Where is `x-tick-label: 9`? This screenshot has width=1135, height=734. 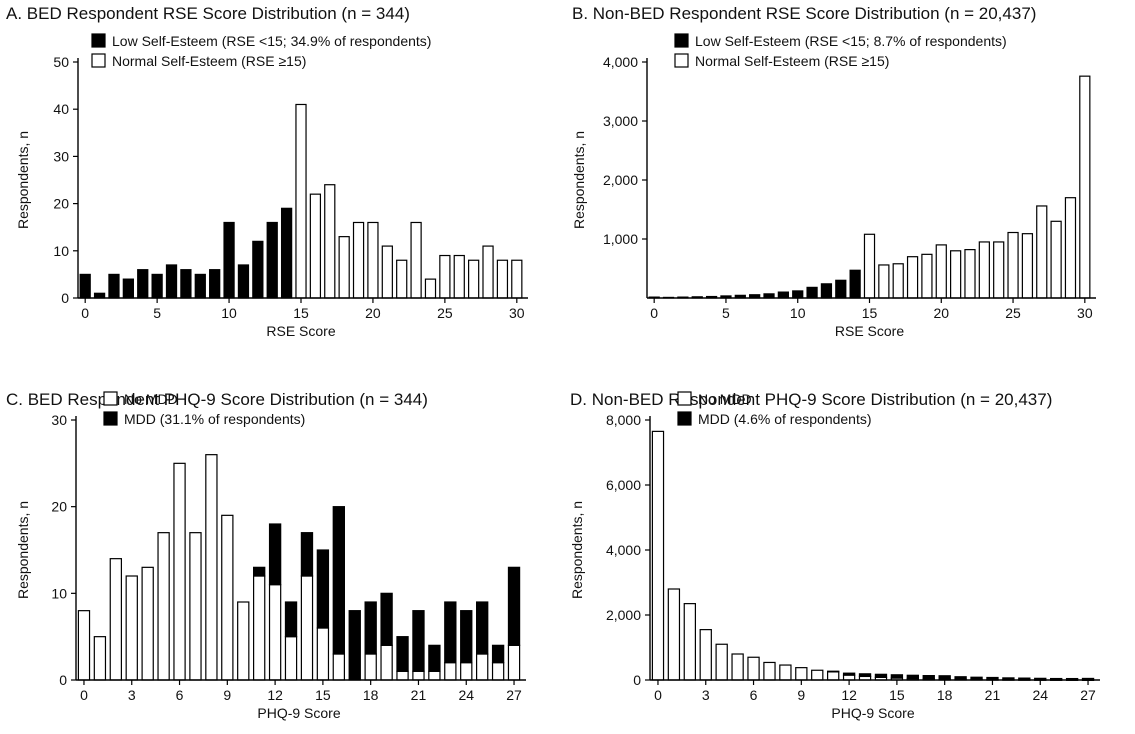
x-tick-label: 9 is located at coordinates (801, 695).